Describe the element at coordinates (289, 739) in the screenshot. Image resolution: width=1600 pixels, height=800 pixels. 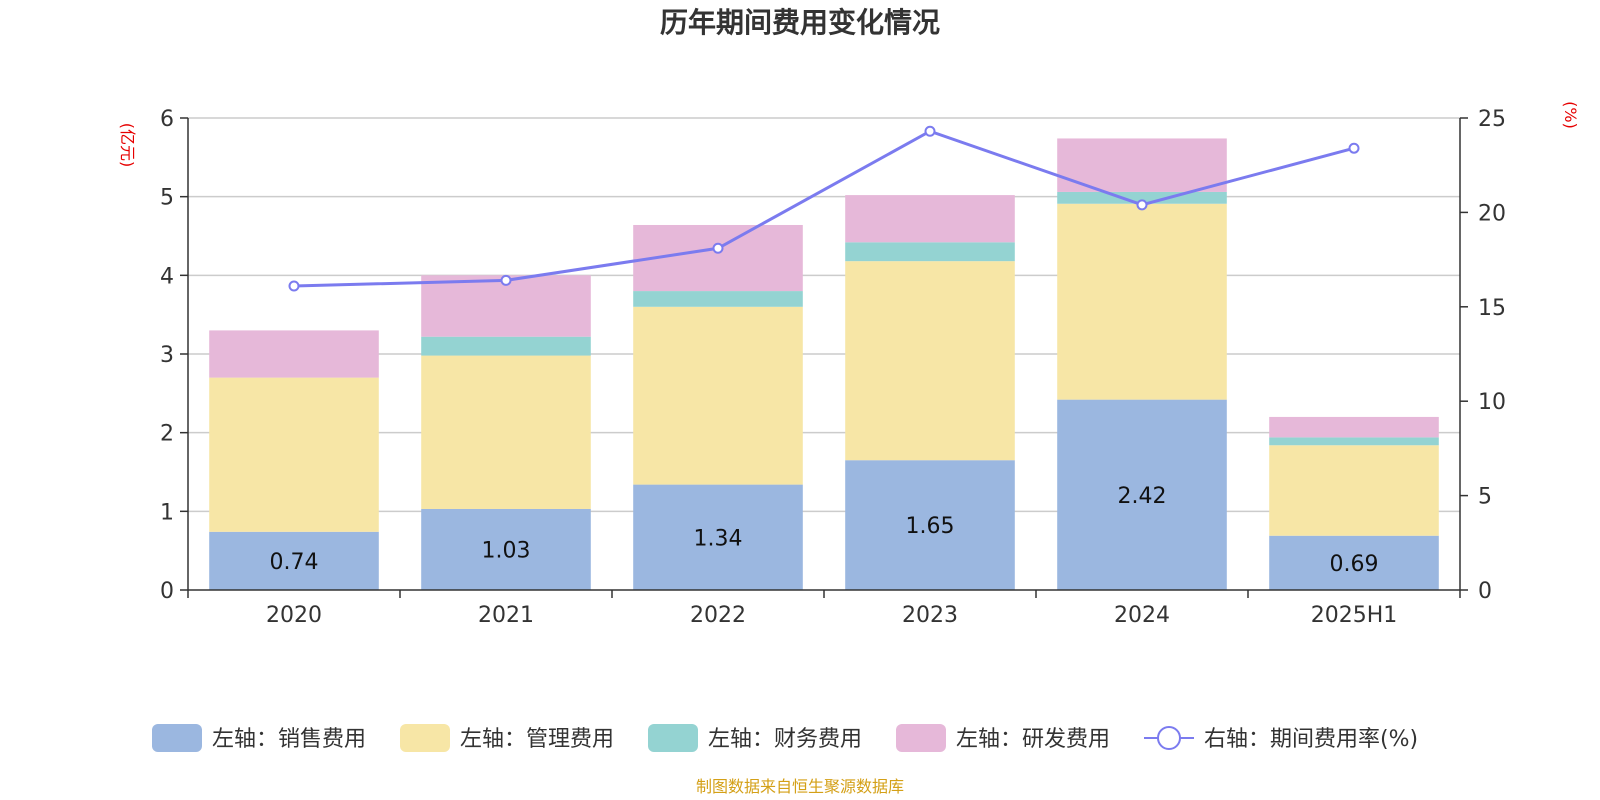
I see `legend-label: 左轴：销售费用` at that location.